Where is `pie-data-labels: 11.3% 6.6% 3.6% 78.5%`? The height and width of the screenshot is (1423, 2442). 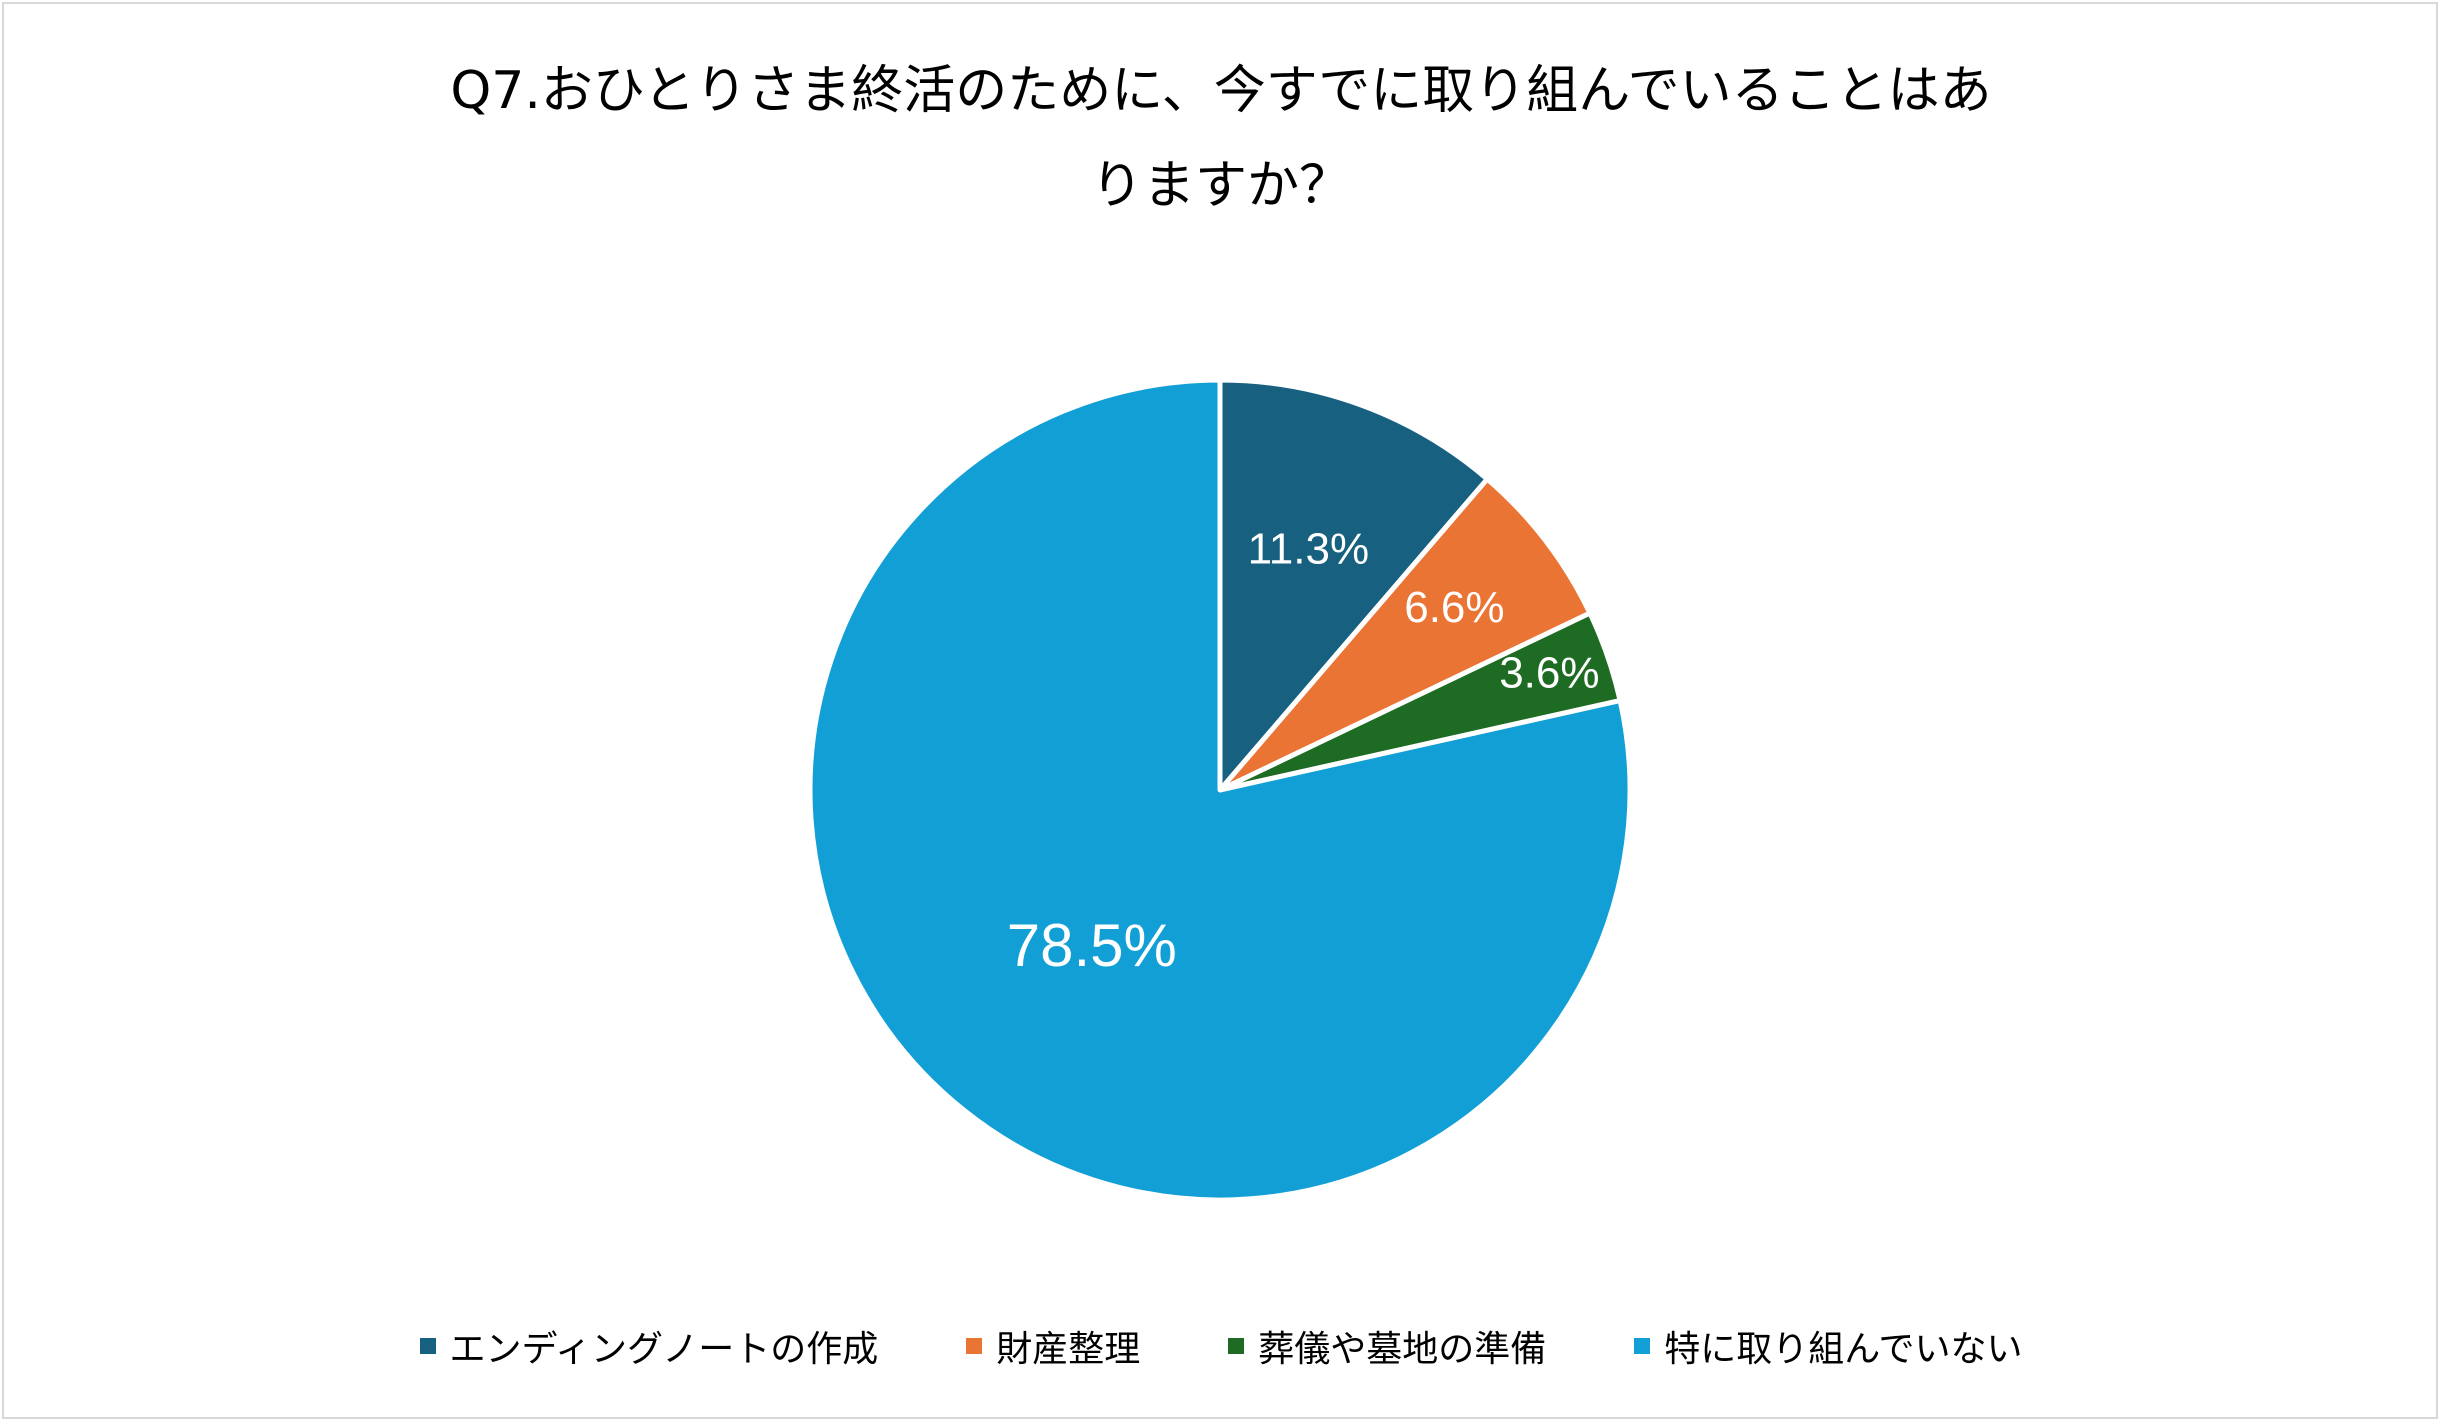
pie-data-labels: 11.3% 6.6% 3.6% 78.5% is located at coordinates (1303, 751).